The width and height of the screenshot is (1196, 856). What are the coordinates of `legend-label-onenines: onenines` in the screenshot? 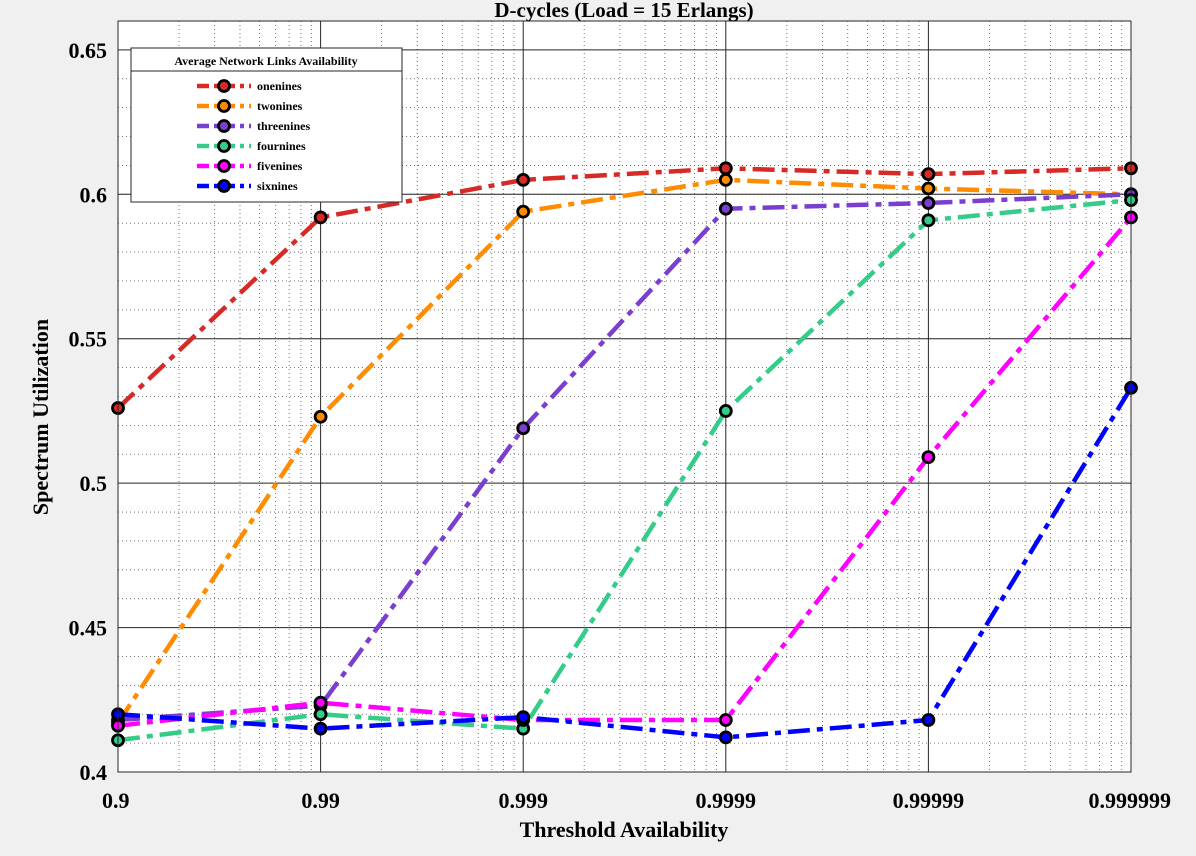 It's located at (279, 86).